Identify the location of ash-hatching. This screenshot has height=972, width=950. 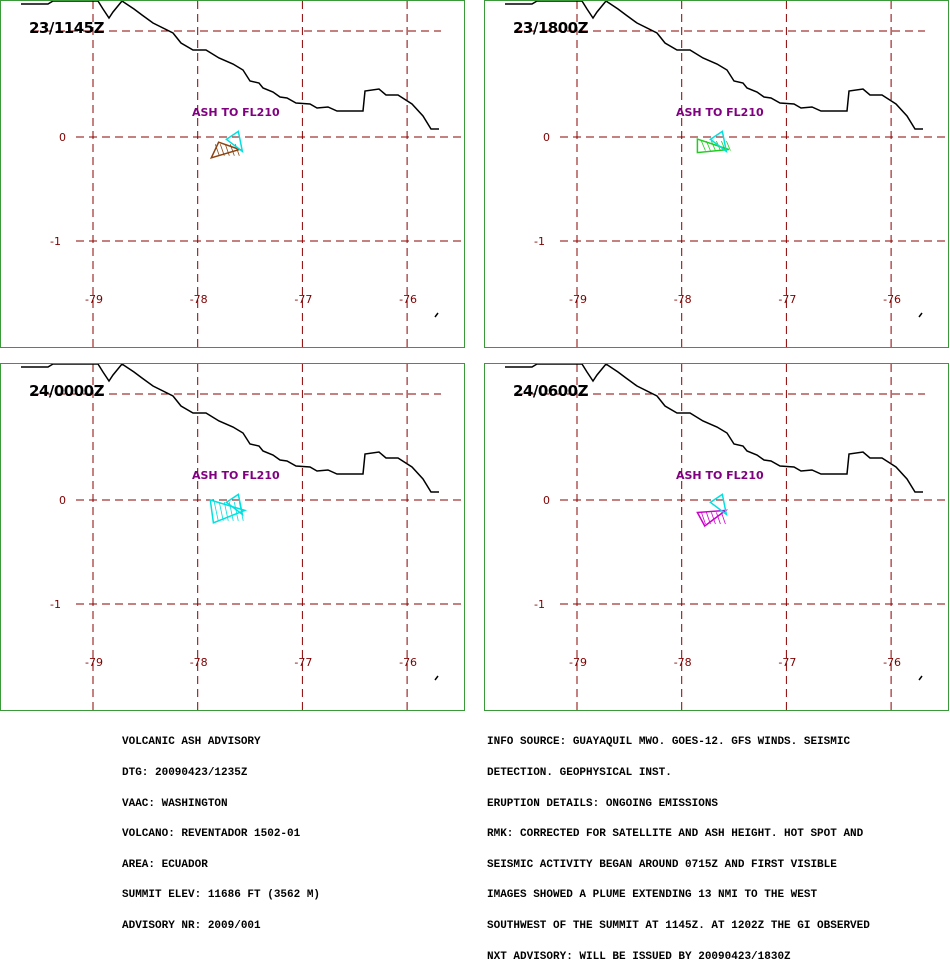
(713, 518).